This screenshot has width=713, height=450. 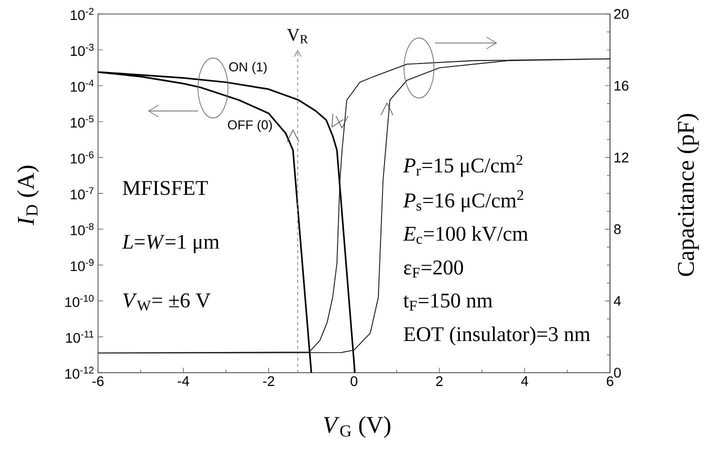 What do you see at coordinates (439, 381) in the screenshot?
I see `x-tick-label: 2` at bounding box center [439, 381].